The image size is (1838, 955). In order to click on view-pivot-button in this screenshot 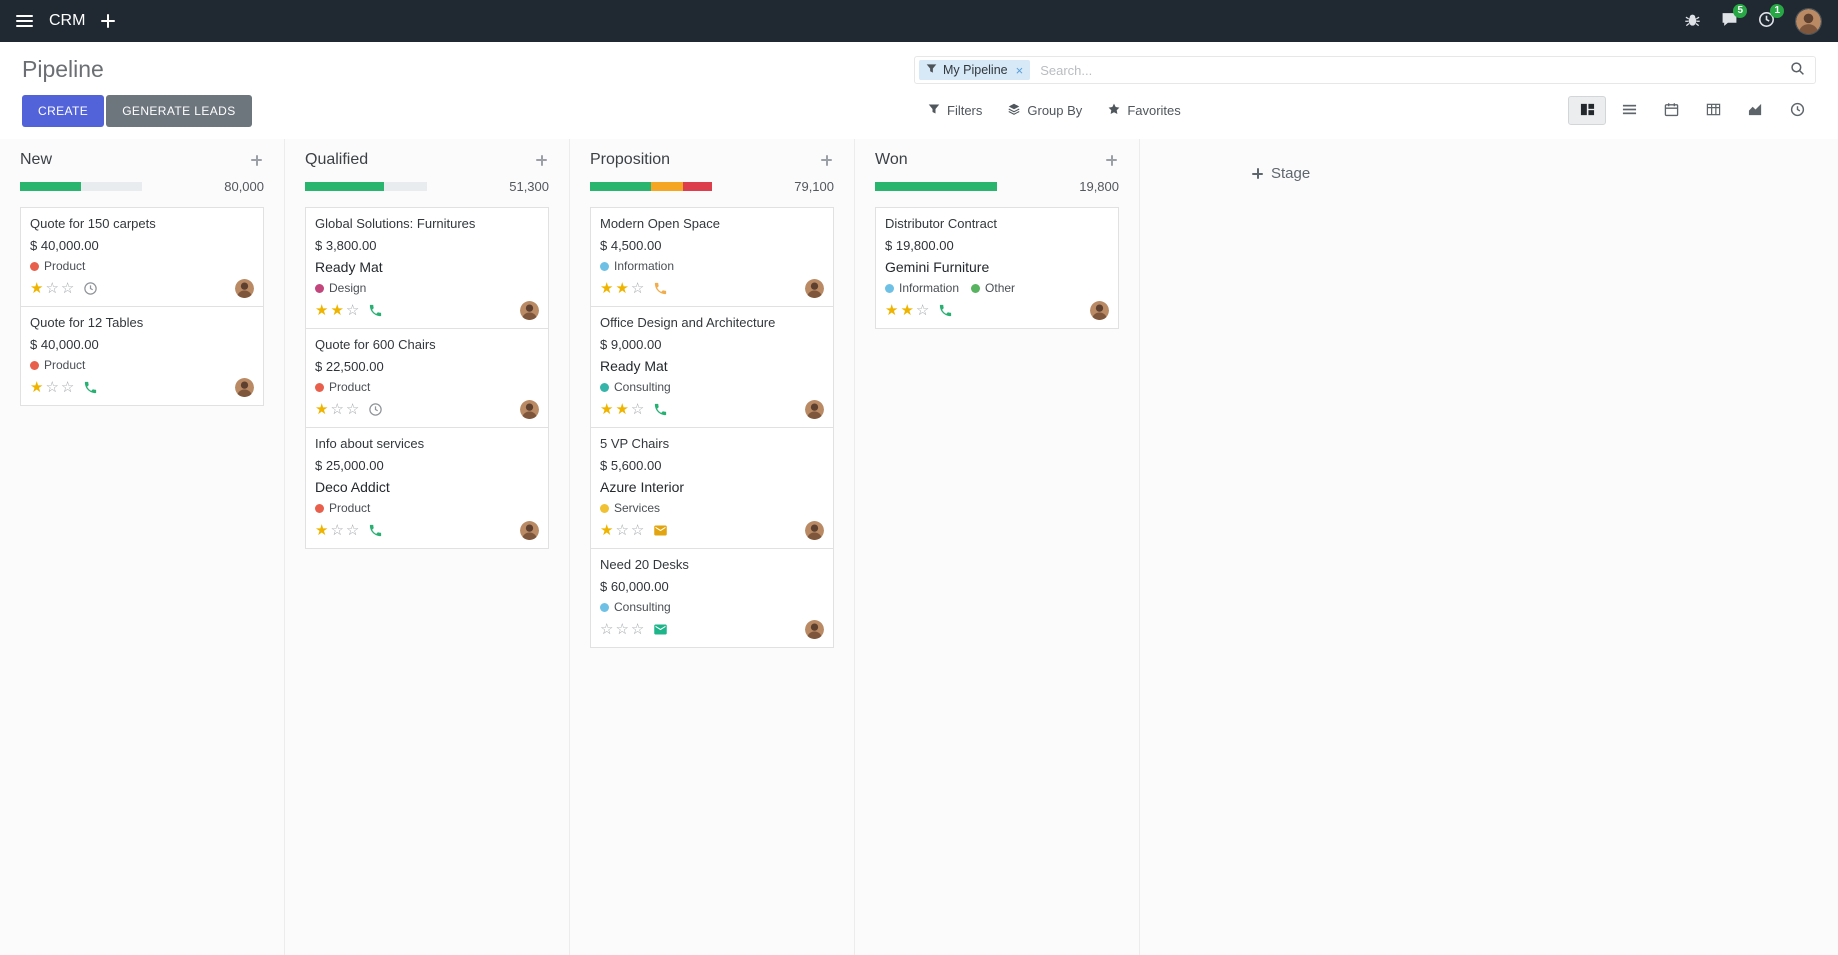, I will do `click(1713, 110)`.